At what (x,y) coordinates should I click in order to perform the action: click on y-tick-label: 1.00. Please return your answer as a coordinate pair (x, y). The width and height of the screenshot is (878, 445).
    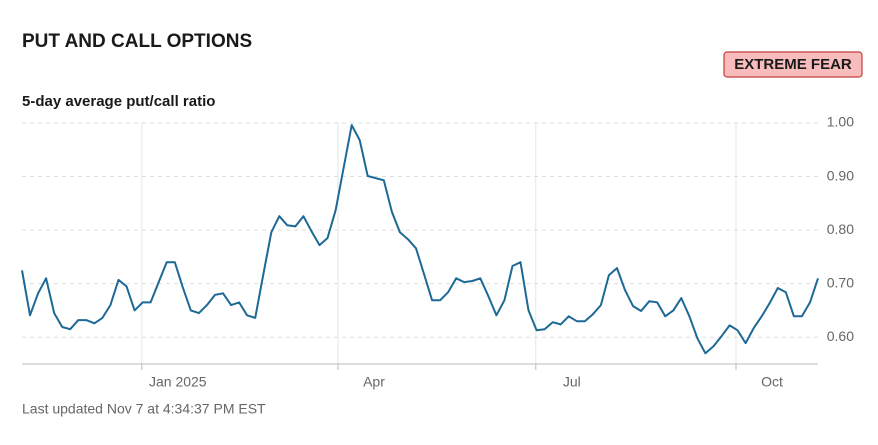
    Looking at the image, I should click on (840, 122).